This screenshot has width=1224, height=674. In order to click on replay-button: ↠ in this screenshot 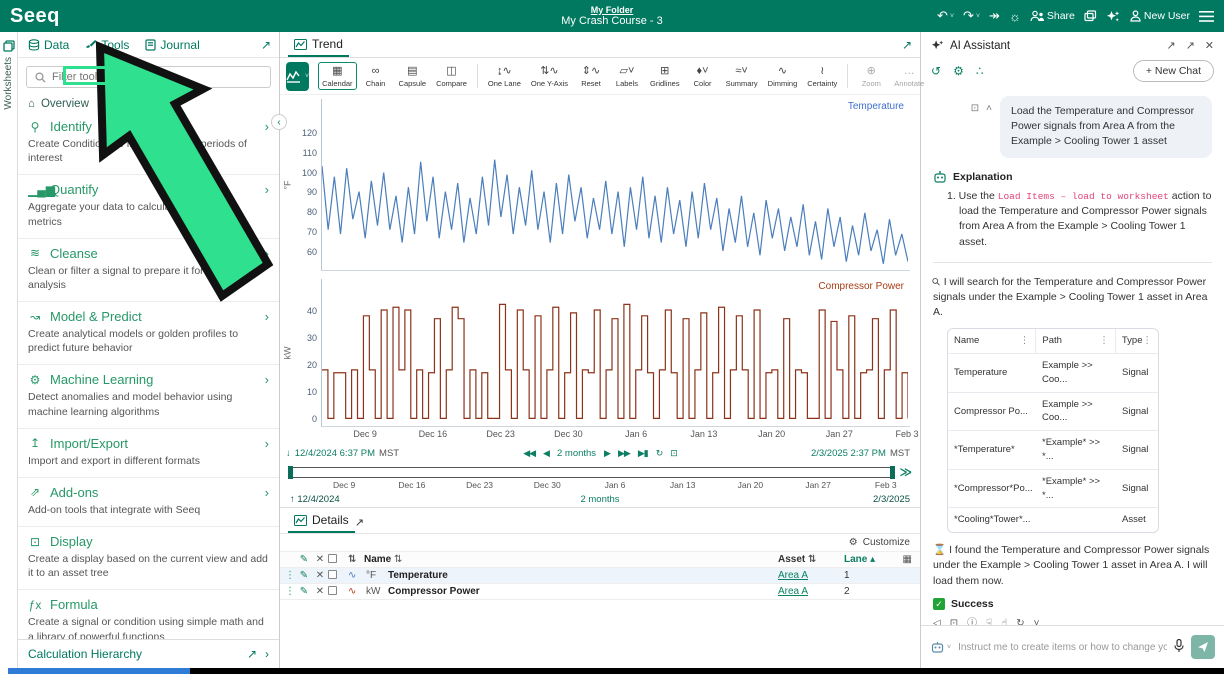, I will do `click(994, 15)`.